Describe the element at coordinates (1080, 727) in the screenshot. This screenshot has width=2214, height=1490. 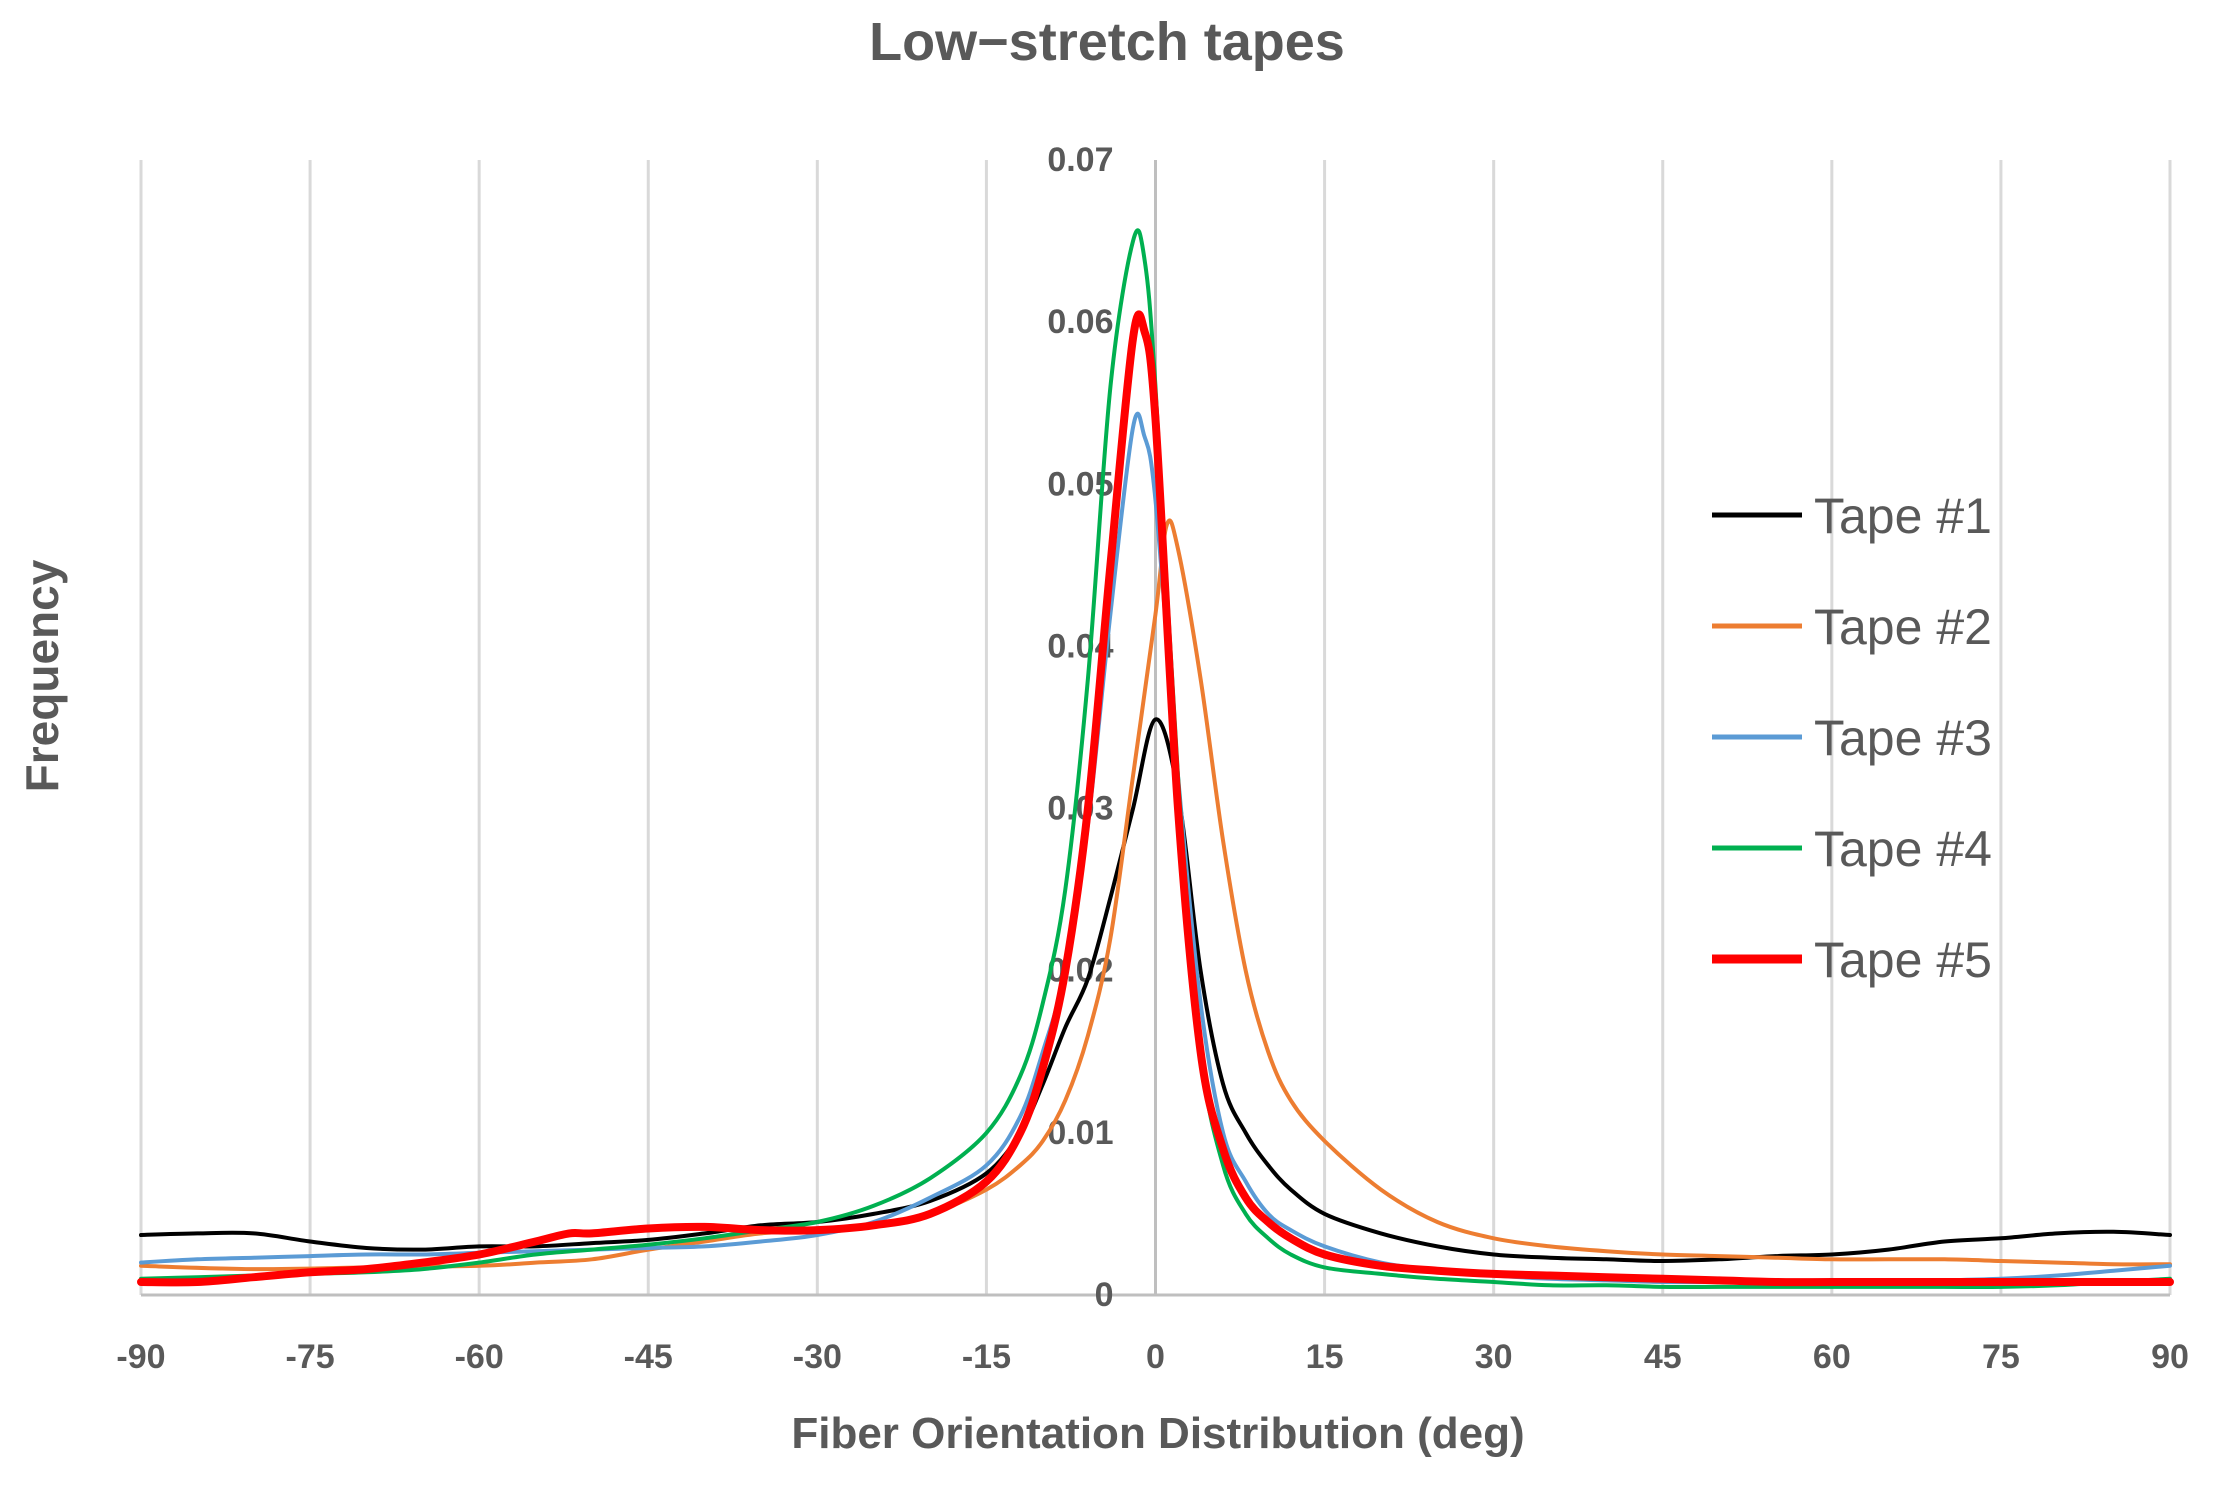
I see `y-tick-labels: 00.010.020.030.040.050.060.07` at that location.